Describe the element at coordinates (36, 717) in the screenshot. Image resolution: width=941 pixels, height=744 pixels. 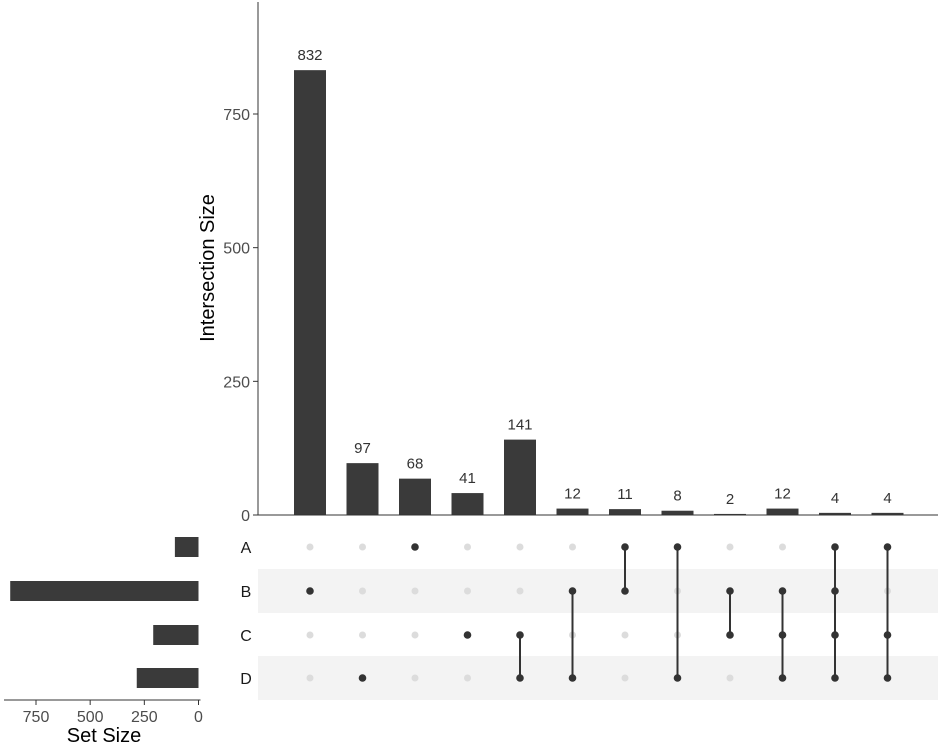
I see `set-size-tick-label: 750` at that location.